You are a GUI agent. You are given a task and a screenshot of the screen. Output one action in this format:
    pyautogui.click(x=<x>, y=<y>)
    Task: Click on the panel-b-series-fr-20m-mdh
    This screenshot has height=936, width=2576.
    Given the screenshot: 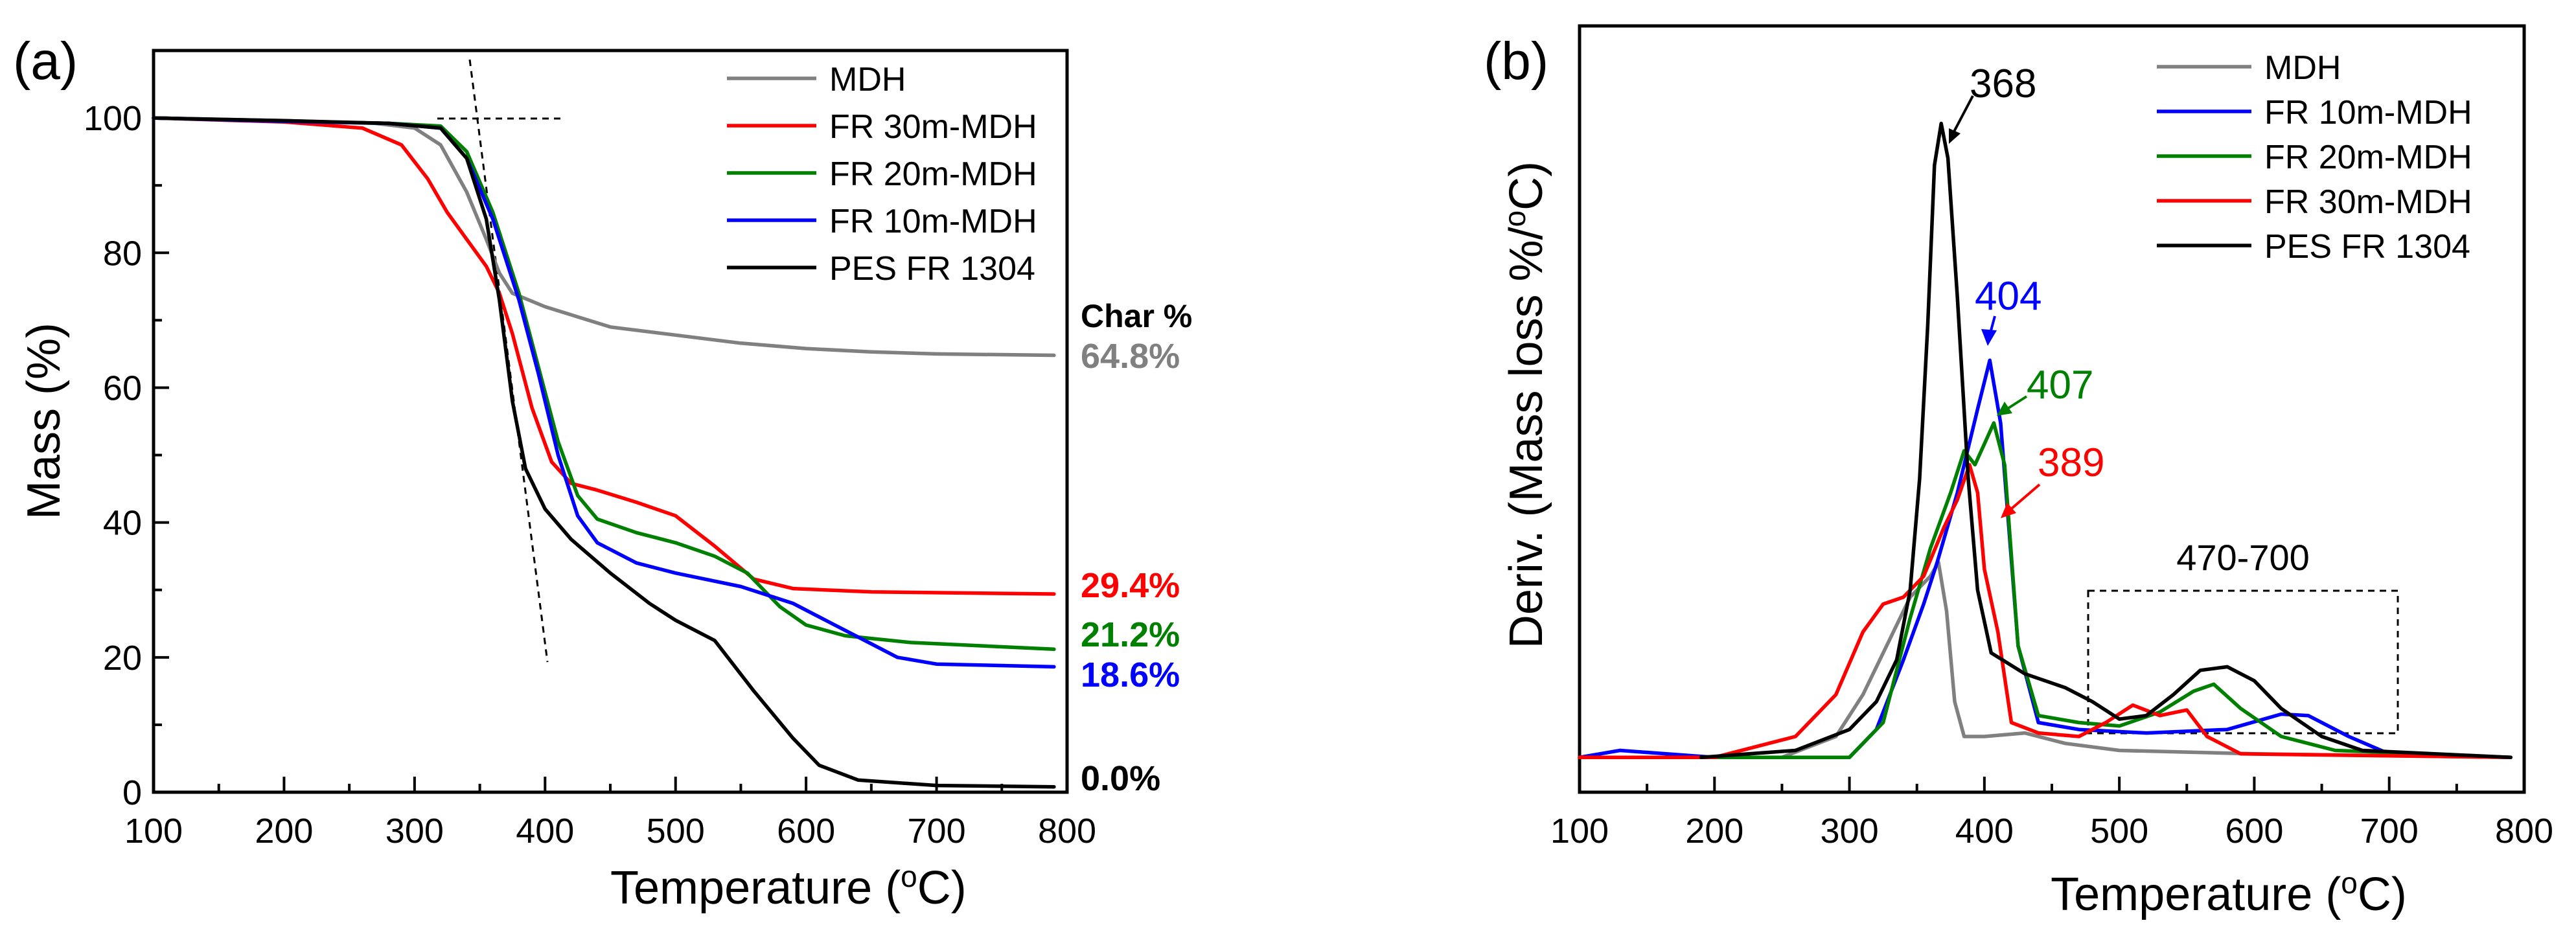 What is the action you would take?
    pyautogui.click(x=2045, y=590)
    